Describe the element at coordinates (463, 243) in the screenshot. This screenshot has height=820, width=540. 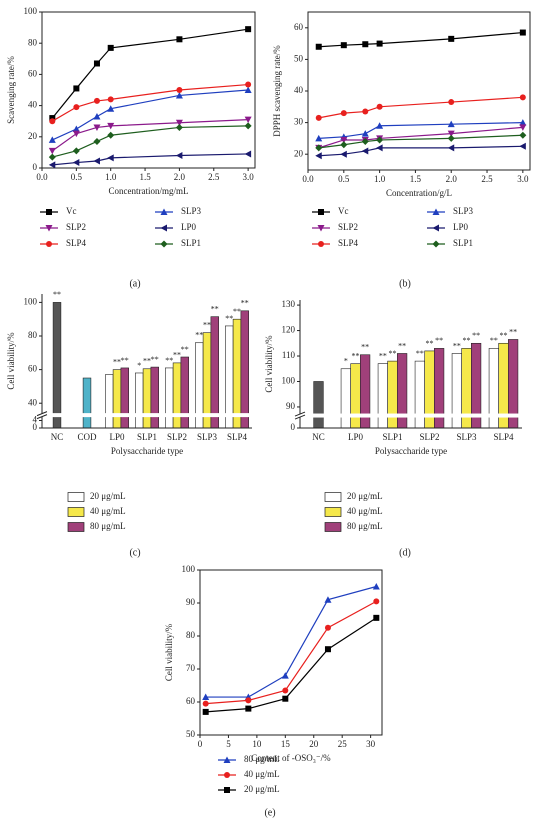
I see `legend-label: SLP1` at that location.